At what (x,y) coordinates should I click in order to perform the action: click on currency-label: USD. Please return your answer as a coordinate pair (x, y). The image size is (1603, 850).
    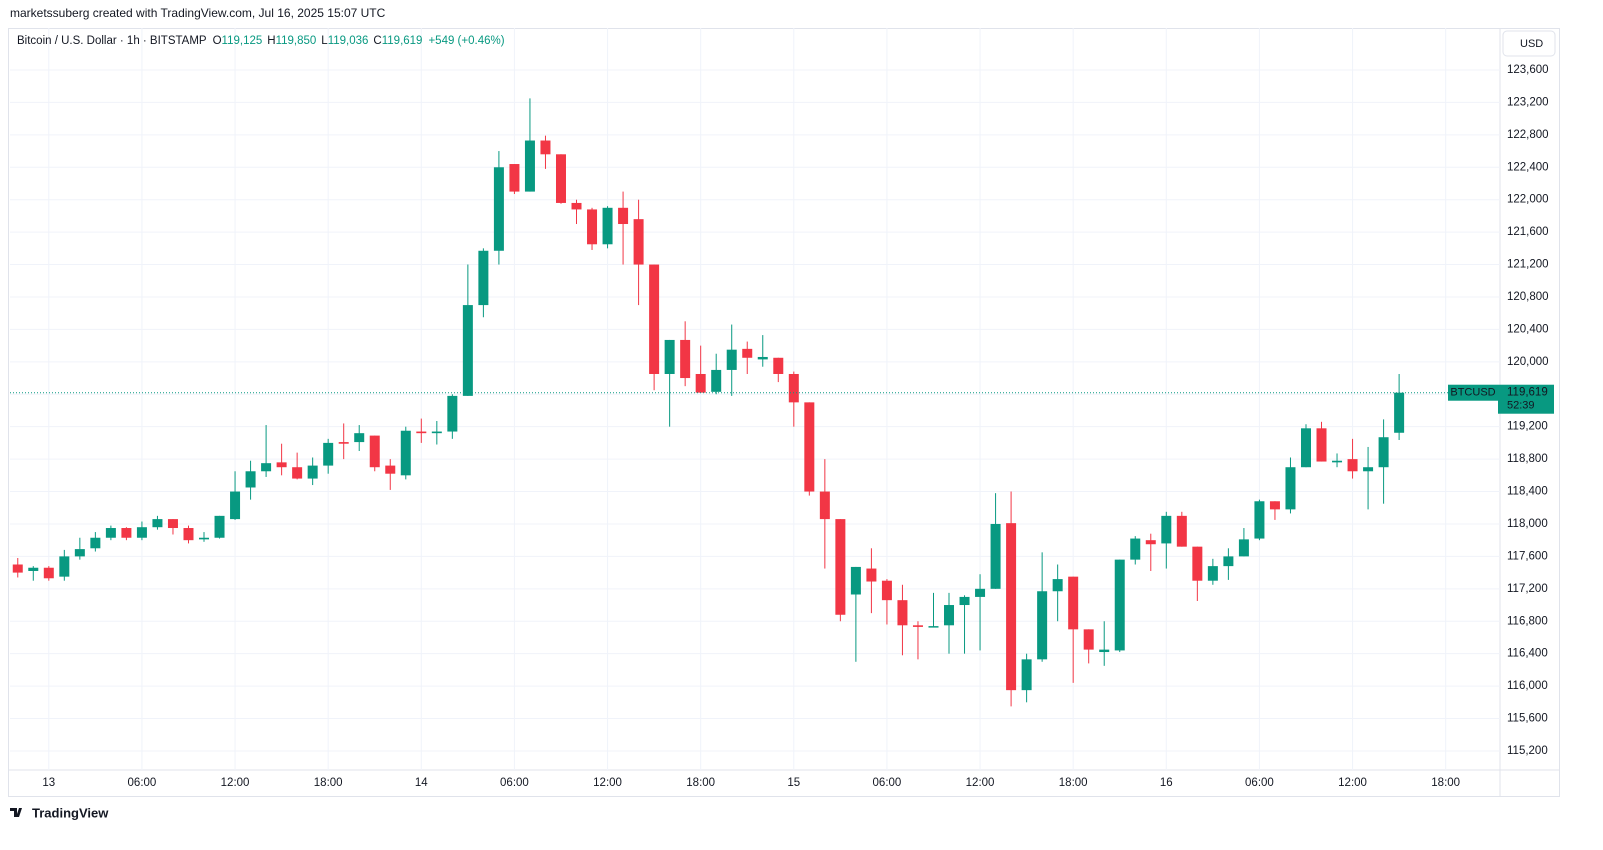
    Looking at the image, I should click on (1531, 44).